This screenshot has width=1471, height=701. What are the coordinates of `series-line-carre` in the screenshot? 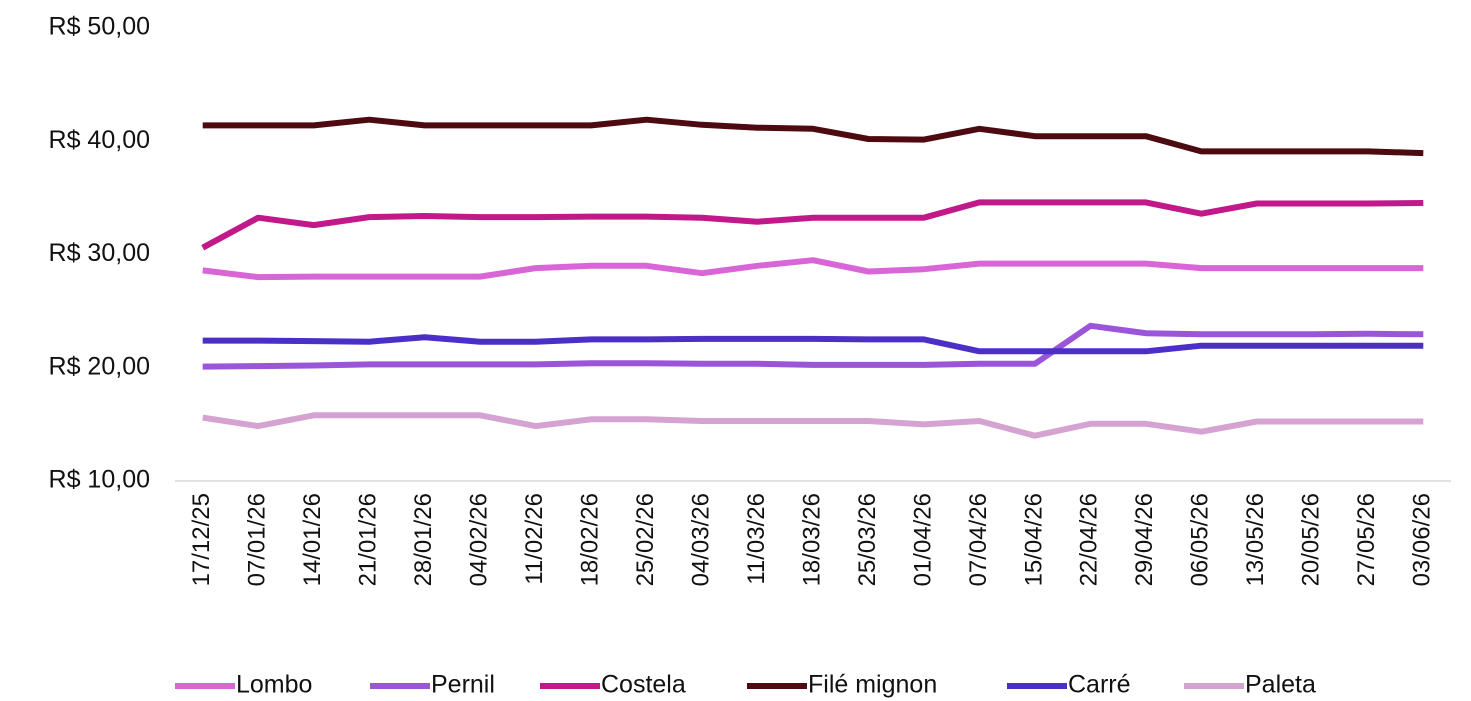 It's located at (813, 344).